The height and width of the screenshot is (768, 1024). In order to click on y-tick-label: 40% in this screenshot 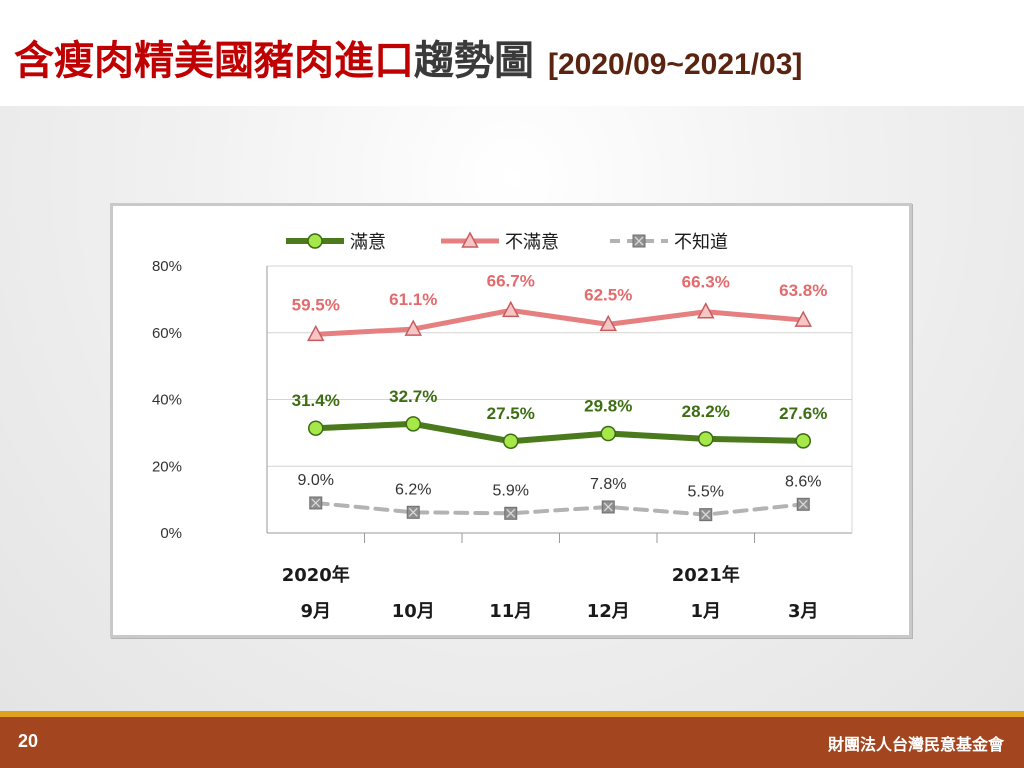, I will do `click(167, 400)`.